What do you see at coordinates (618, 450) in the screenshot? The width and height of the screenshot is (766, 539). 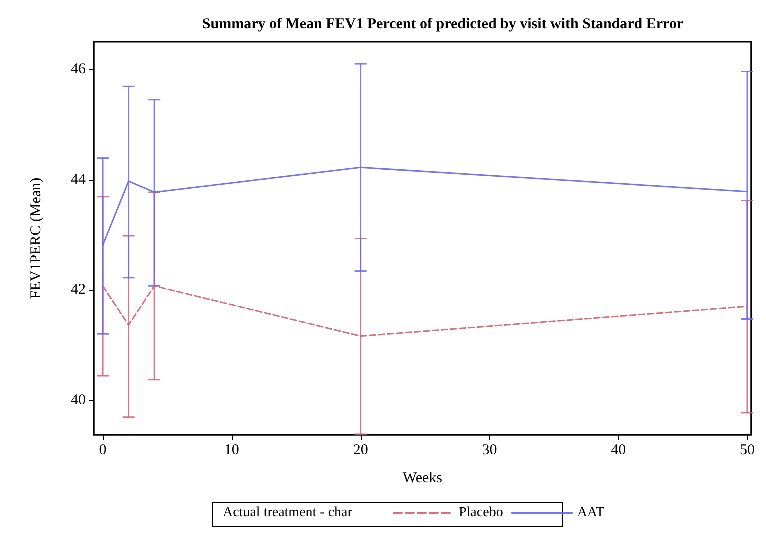 I see `x-tick-label: 40` at bounding box center [618, 450].